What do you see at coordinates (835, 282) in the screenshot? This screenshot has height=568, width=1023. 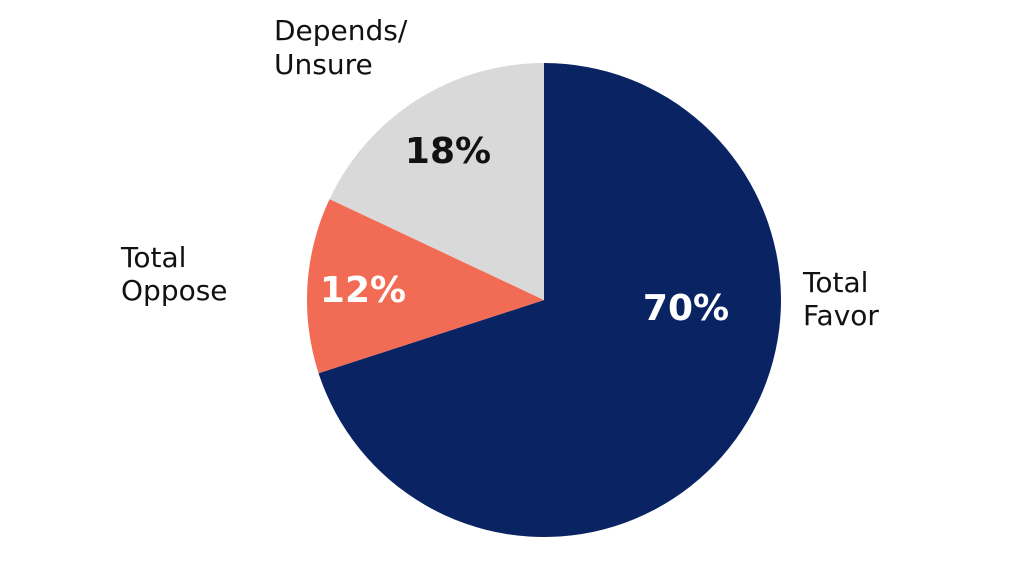 I see `category-label-favor-line1: Total` at bounding box center [835, 282].